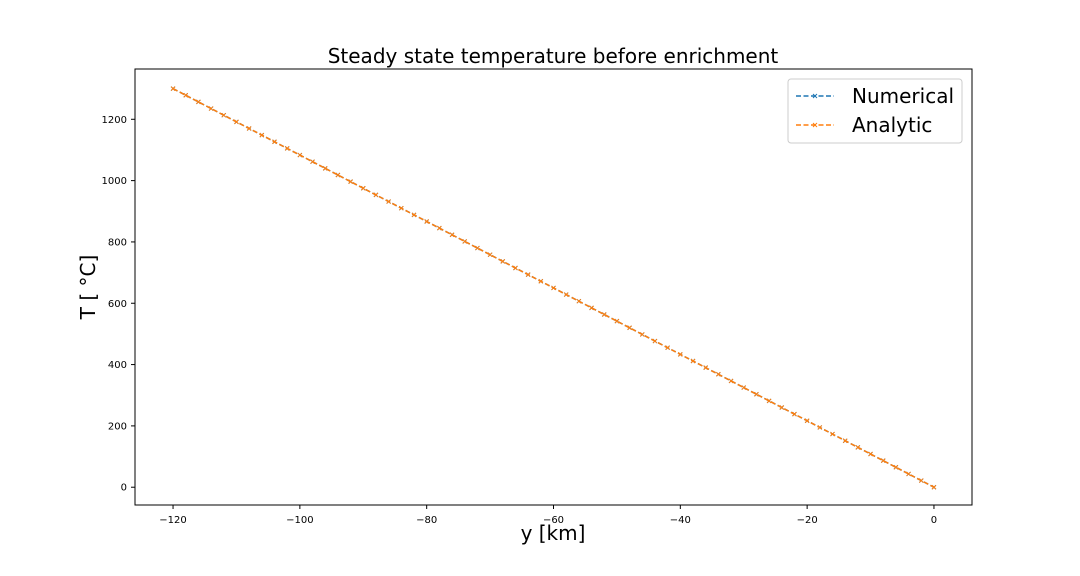 The image size is (1080, 576). I want to click on x-tick-label: −20, so click(807, 520).